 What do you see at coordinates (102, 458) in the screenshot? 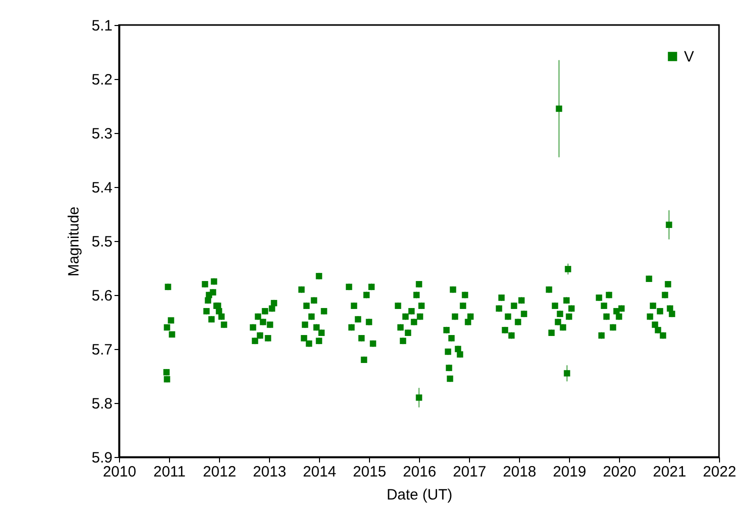
I see `y-tick-label: 5.9` at bounding box center [102, 458].